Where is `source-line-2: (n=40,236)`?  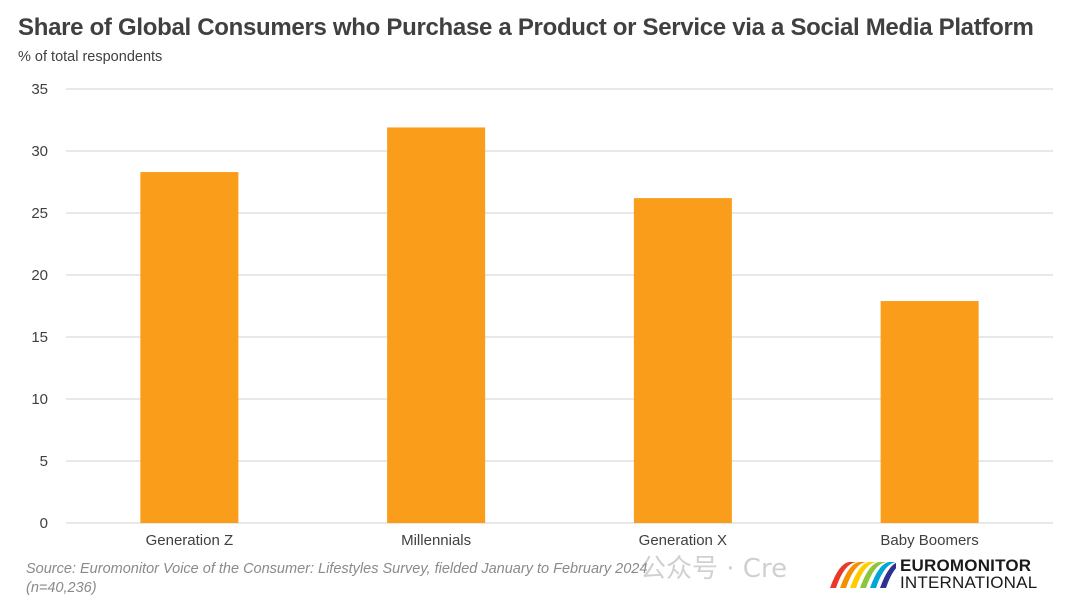 source-line-2: (n=40,236) is located at coordinates (61, 588).